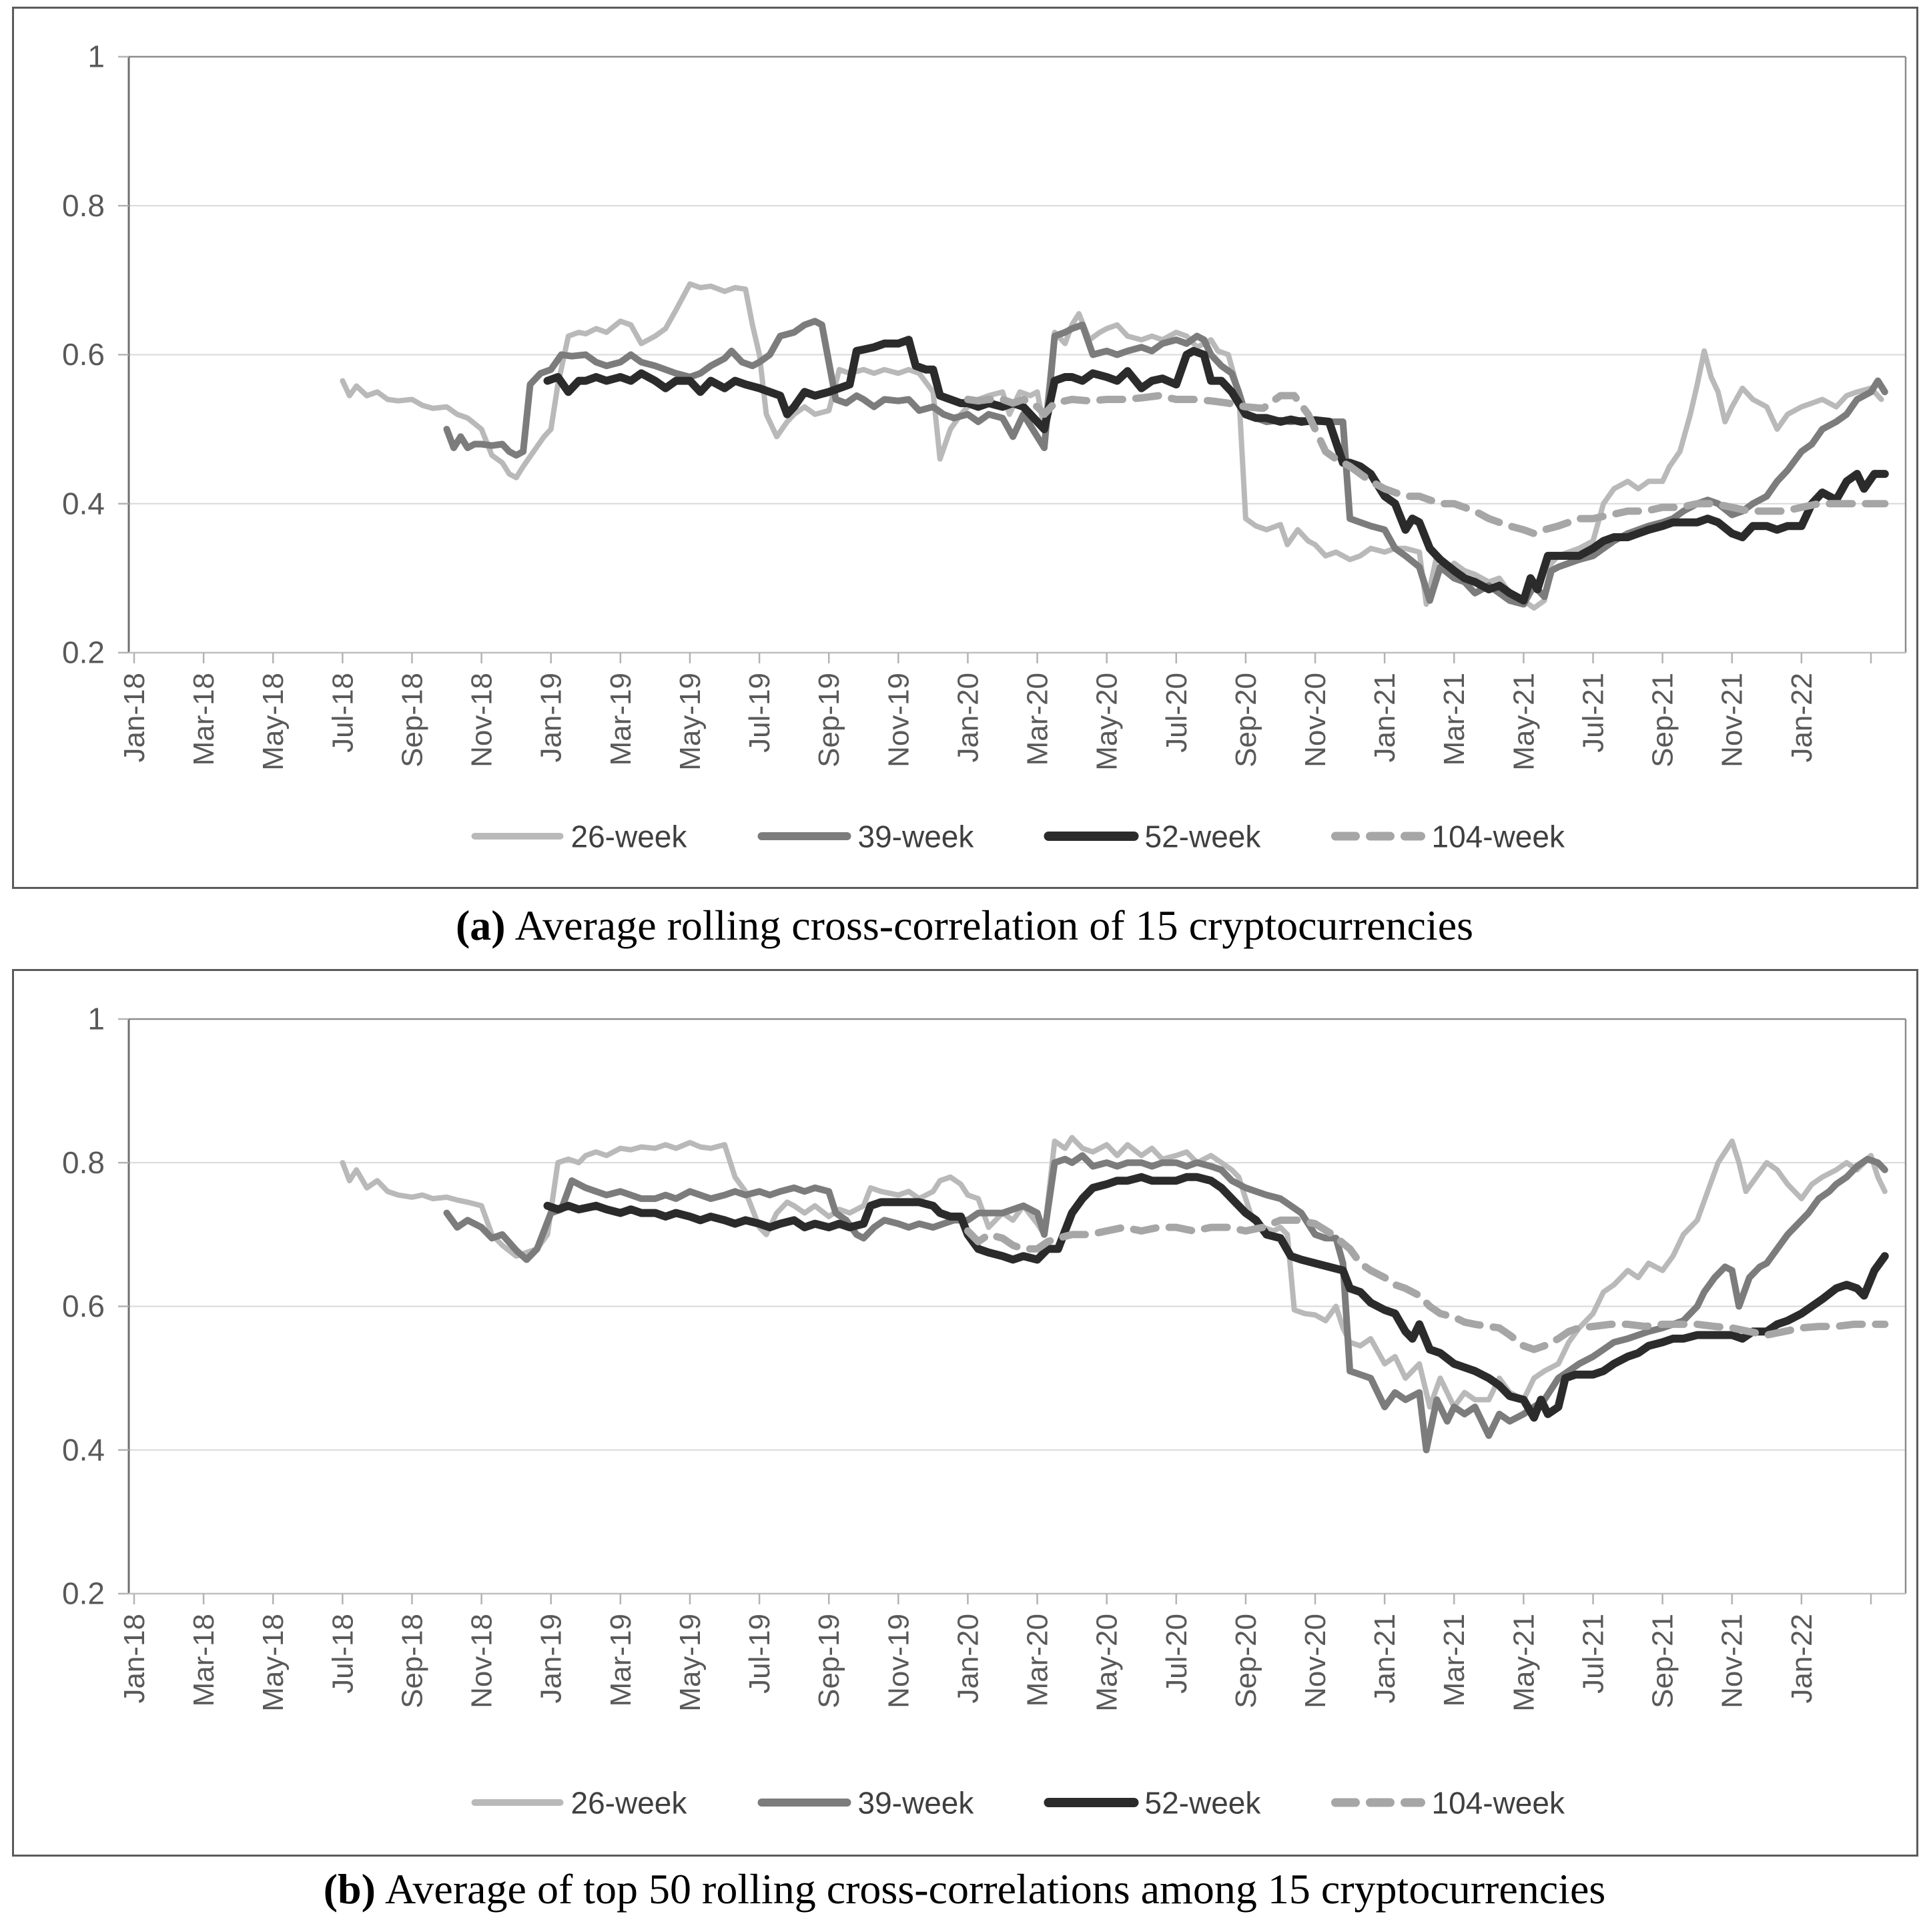 The width and height of the screenshot is (1929, 1932). I want to click on caption-b-marker: (b), so click(350, 1889).